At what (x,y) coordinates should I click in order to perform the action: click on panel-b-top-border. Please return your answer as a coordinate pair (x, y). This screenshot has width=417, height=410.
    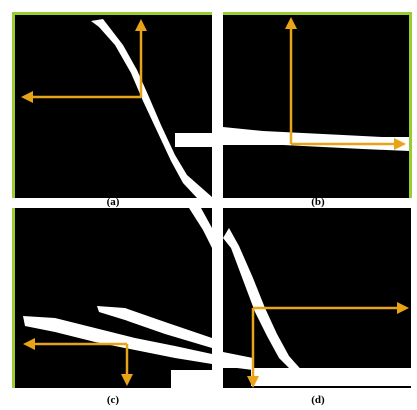
    Looking at the image, I should click on (317, 13).